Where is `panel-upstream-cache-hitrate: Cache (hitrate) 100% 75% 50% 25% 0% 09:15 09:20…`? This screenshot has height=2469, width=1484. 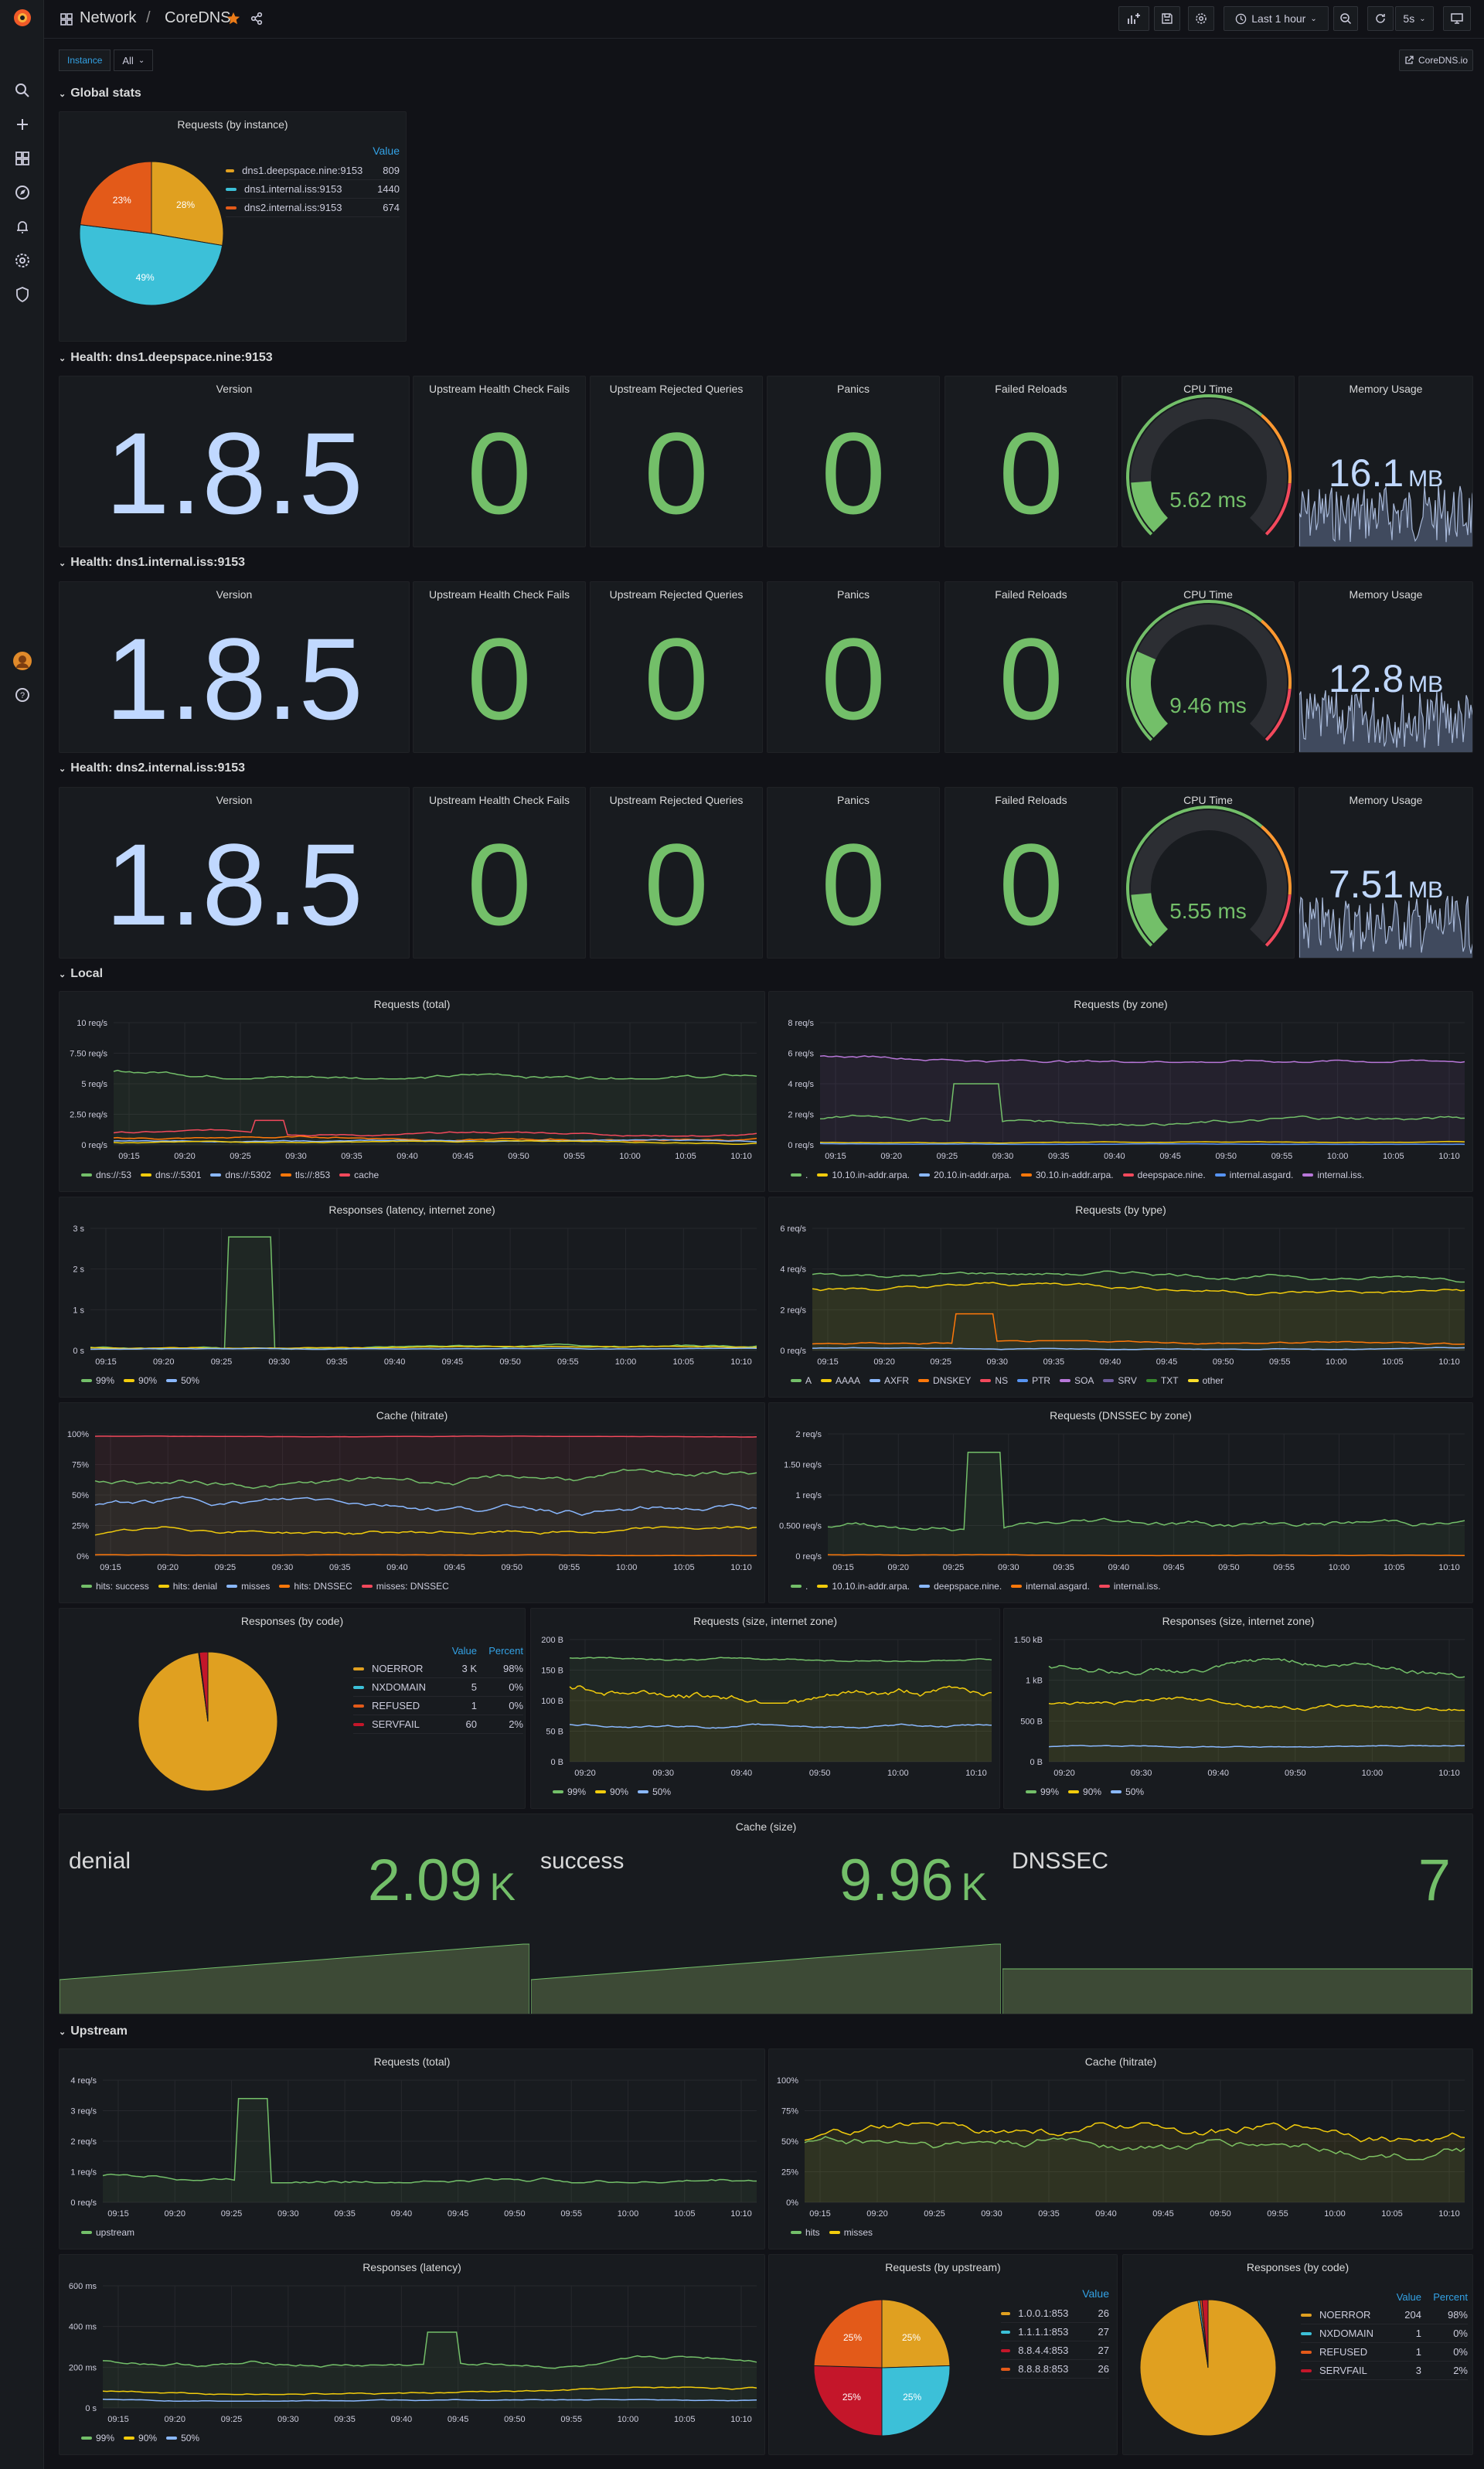 panel-upstream-cache-hitrate: Cache (hitrate) 100% 75% 50% 25% 0% 09:15 09:20… is located at coordinates (1120, 2148).